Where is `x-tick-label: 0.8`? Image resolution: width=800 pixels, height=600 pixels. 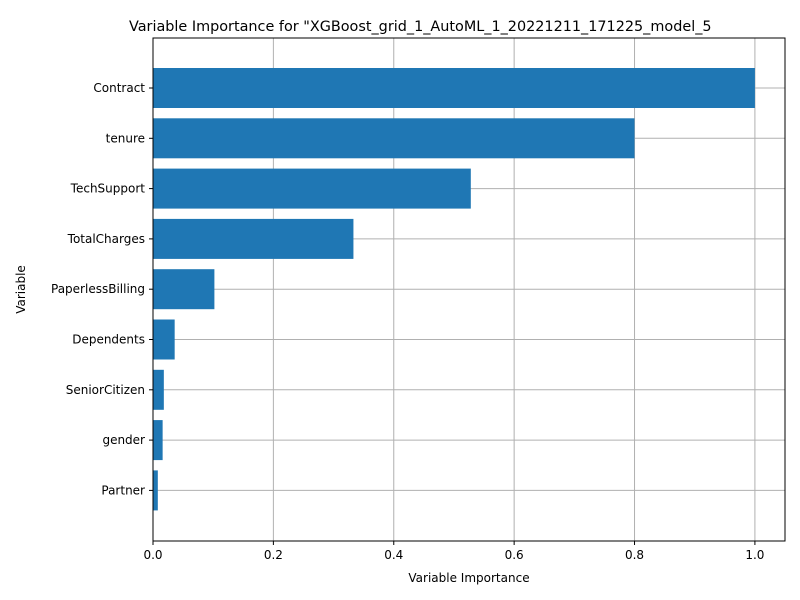 x-tick-label: 0.8 is located at coordinates (634, 555).